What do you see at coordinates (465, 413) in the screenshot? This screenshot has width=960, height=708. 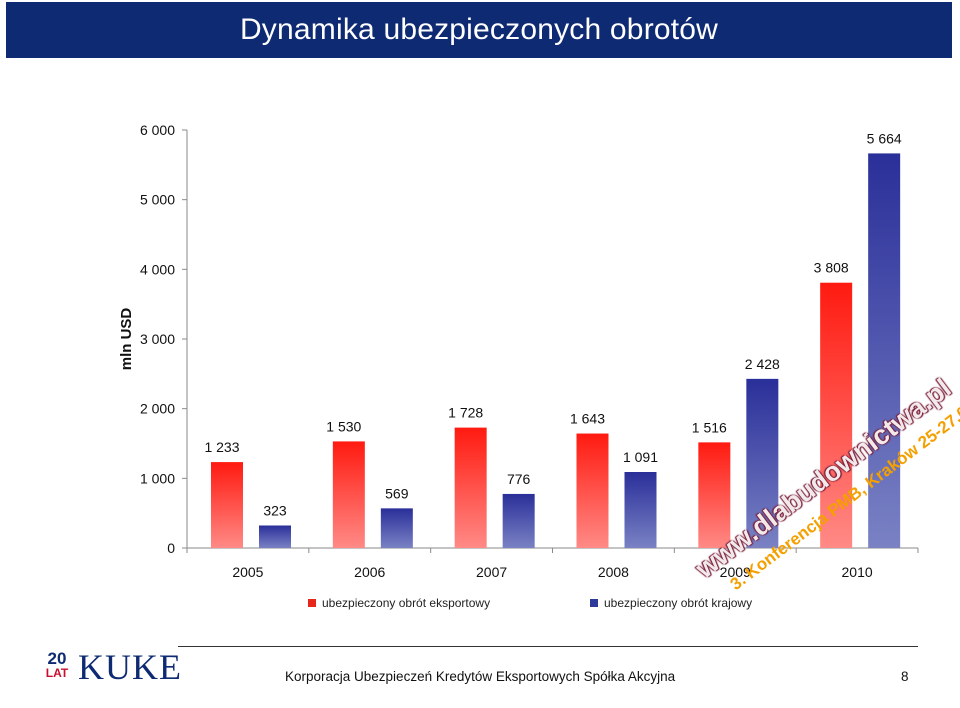 I see `data-label-export: 1 728` at bounding box center [465, 413].